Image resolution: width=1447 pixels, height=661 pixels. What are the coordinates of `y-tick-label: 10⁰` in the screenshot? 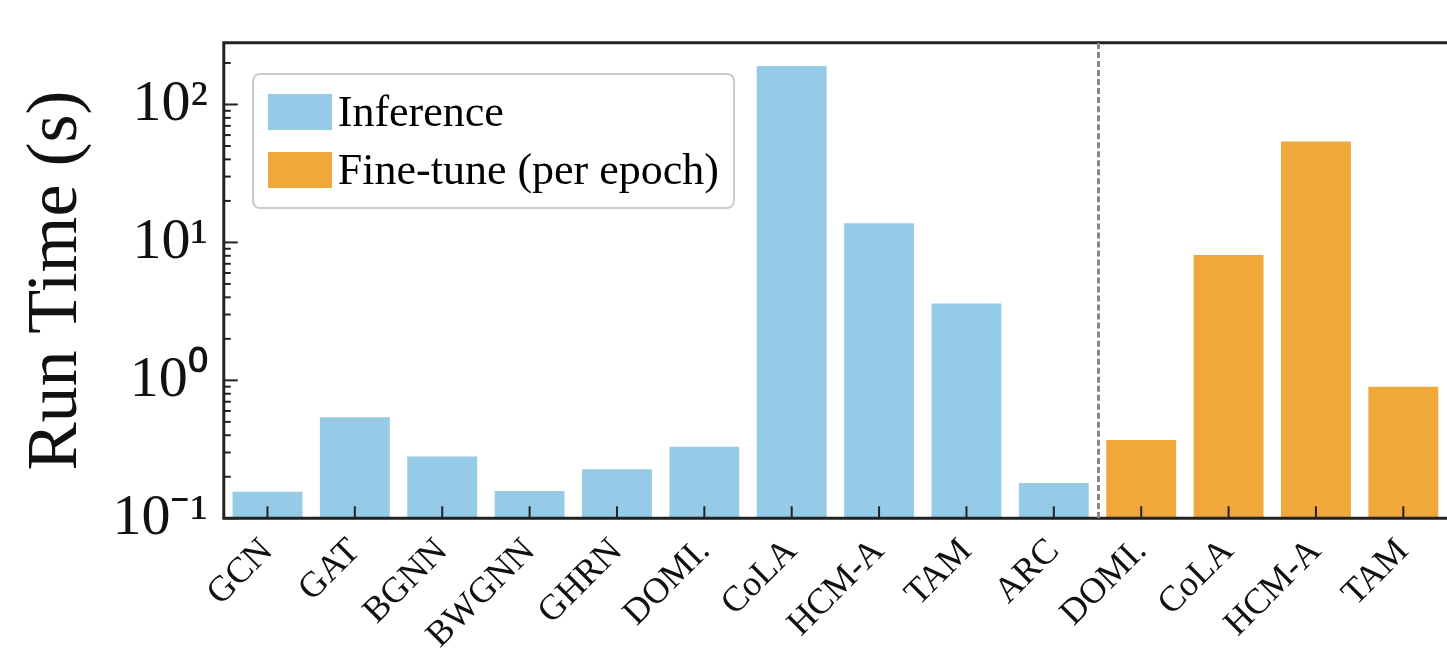 It's located at (168, 376).